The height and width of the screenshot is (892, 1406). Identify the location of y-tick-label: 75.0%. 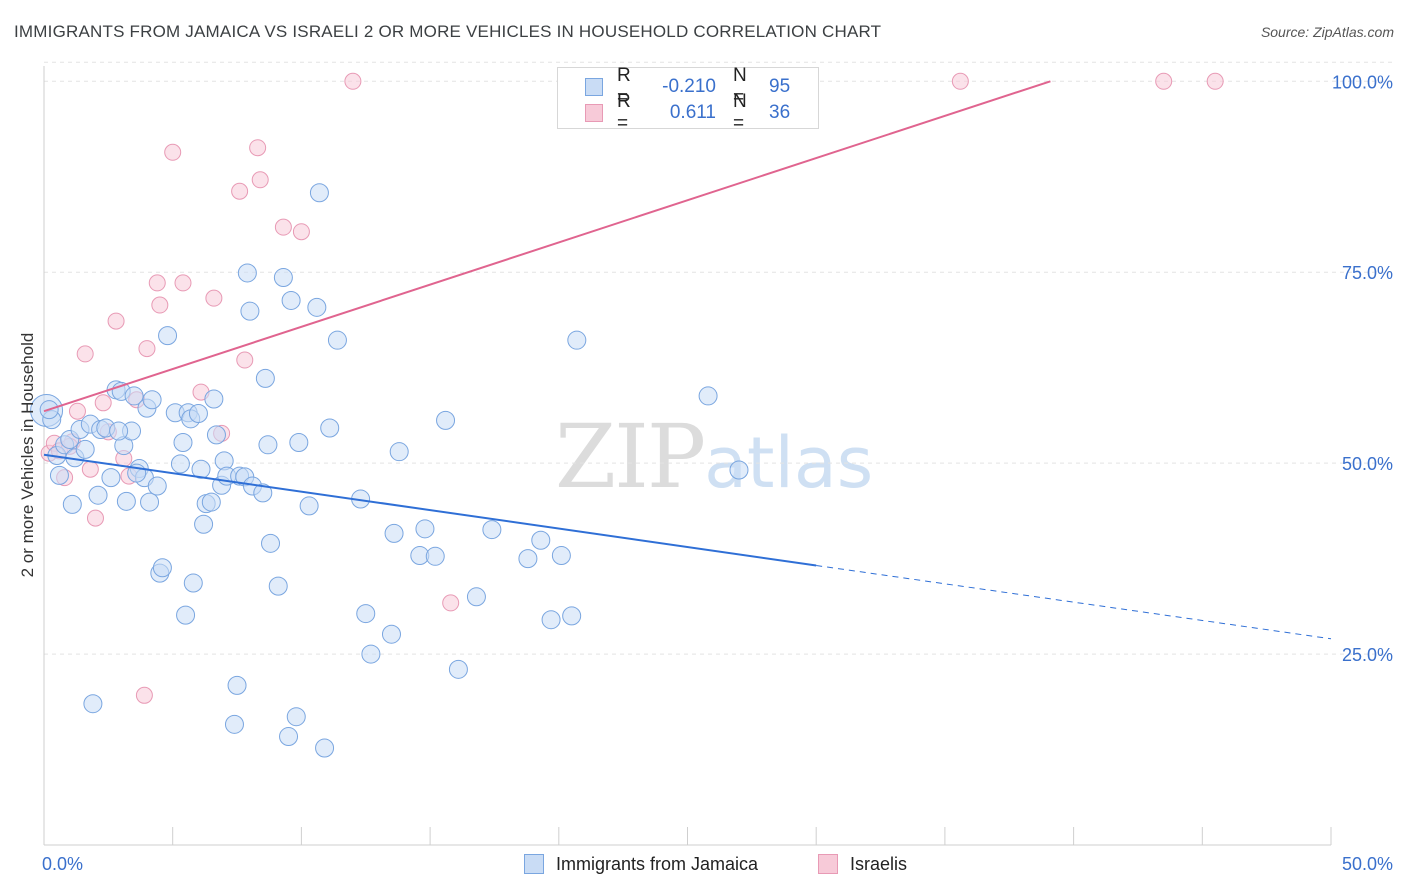
(1367, 273).